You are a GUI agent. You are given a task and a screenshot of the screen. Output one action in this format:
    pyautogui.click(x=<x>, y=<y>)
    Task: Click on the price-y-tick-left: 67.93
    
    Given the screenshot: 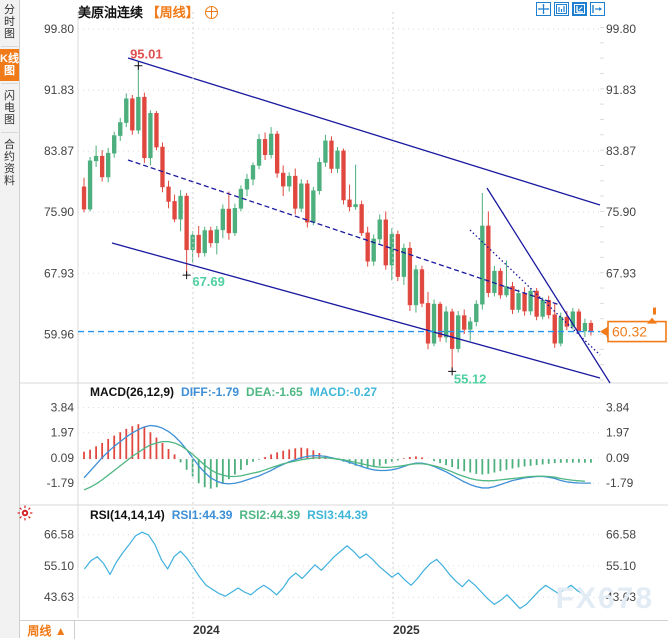 What is the action you would take?
    pyautogui.click(x=59, y=273)
    